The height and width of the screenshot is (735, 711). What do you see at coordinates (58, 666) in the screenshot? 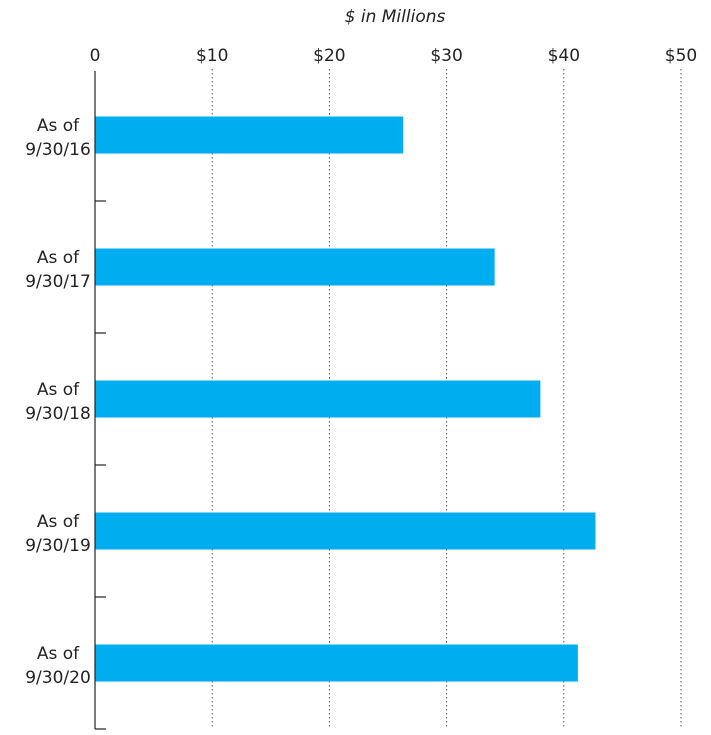
I see `y-category-label: As of 9/30/20` at bounding box center [58, 666].